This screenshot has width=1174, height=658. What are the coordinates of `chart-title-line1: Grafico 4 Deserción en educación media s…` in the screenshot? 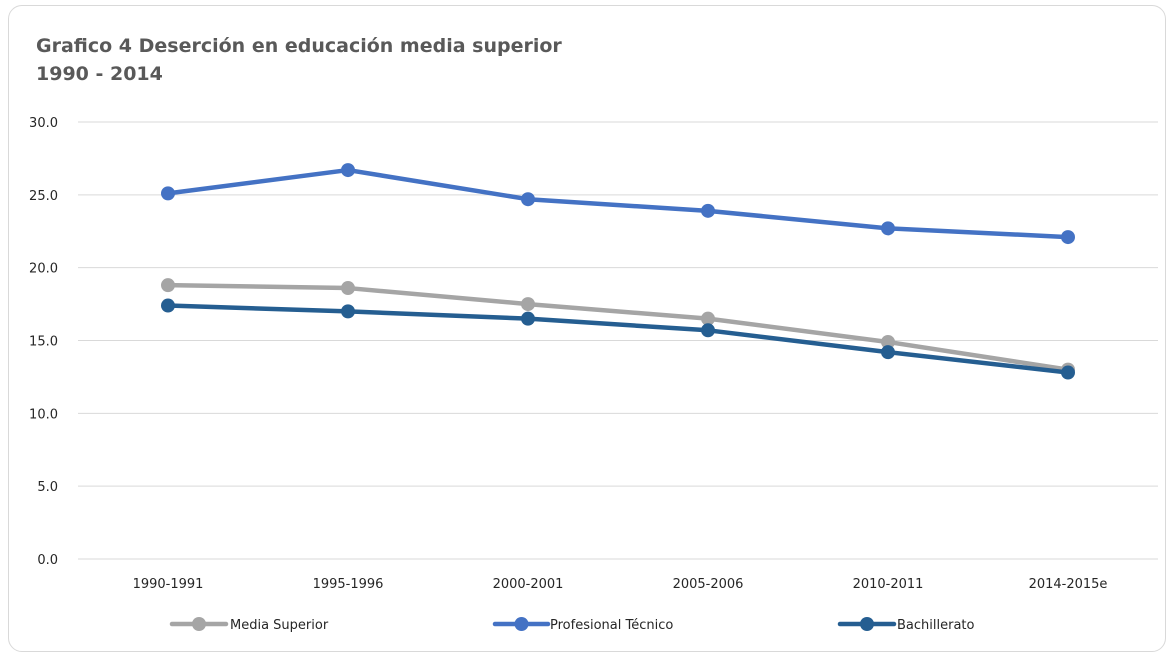 It's located at (299, 46).